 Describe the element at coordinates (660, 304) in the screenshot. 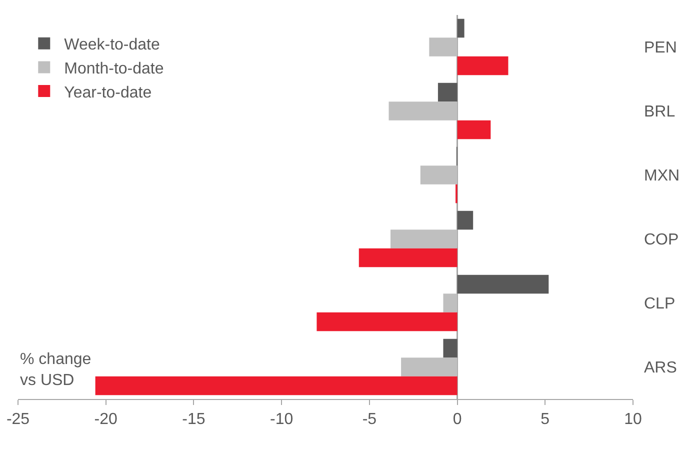

I see `y-tick-label: CLP` at that location.